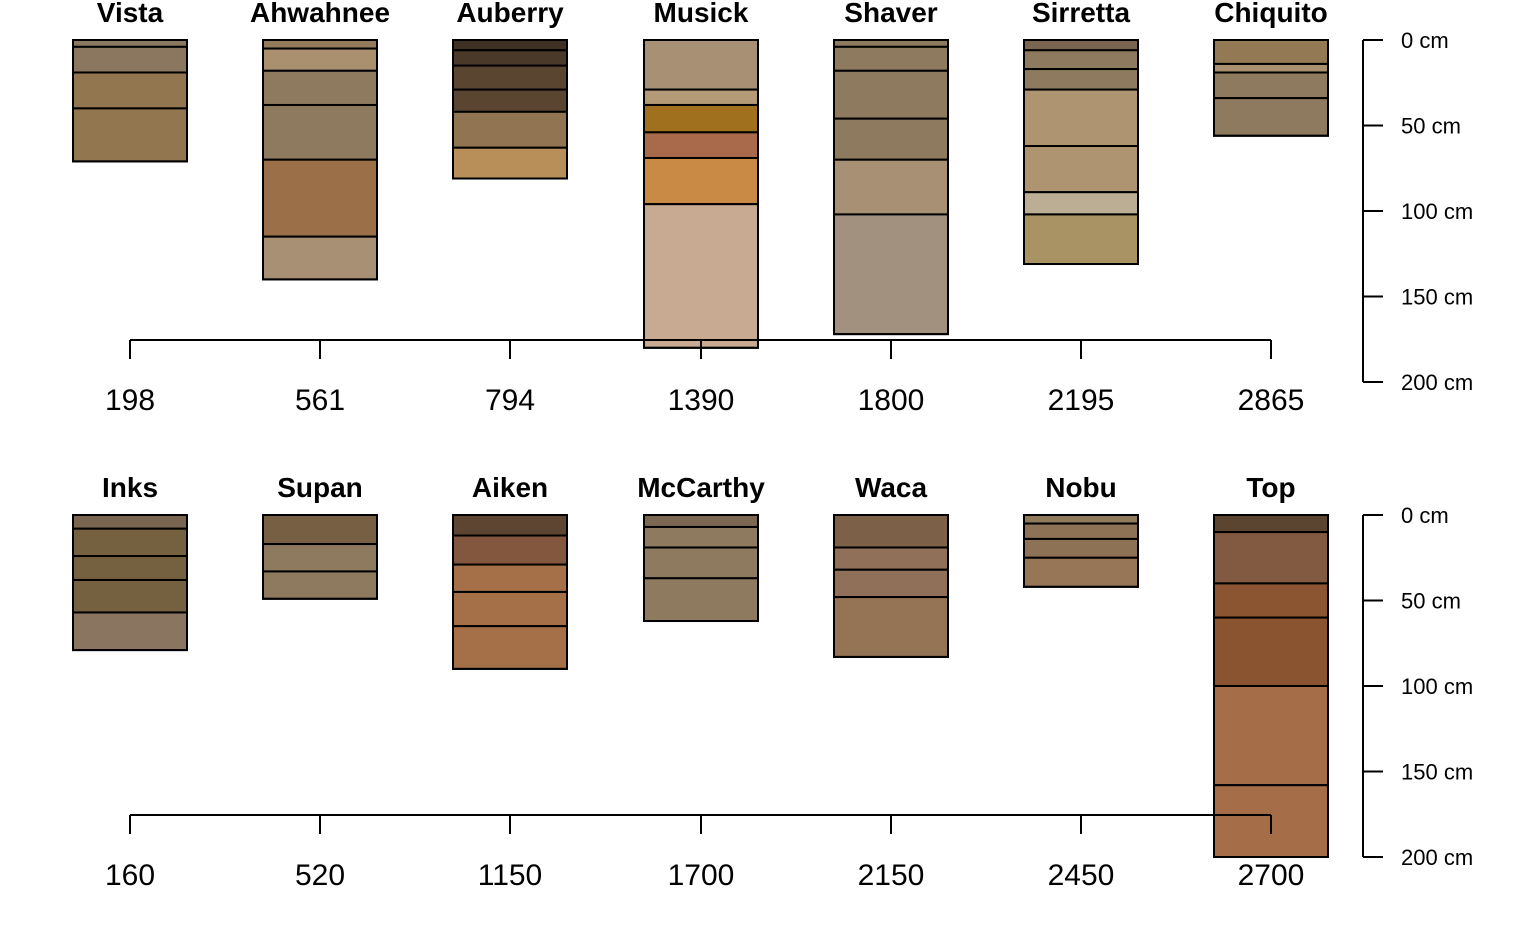 The image size is (1536, 950). I want to click on soil-profile-supan: Supan, so click(320, 536).